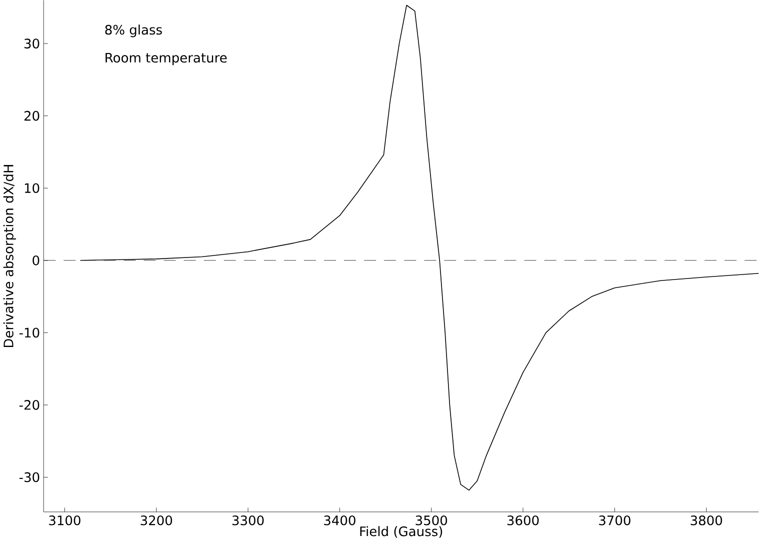  I want to click on y-tick-label: -30, so click(29, 477).